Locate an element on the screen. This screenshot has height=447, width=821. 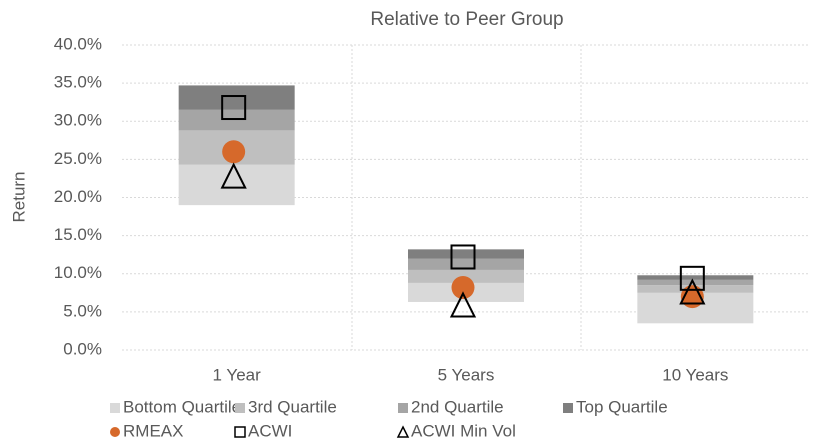
x-tick-label: 1 Year is located at coordinates (237, 374).